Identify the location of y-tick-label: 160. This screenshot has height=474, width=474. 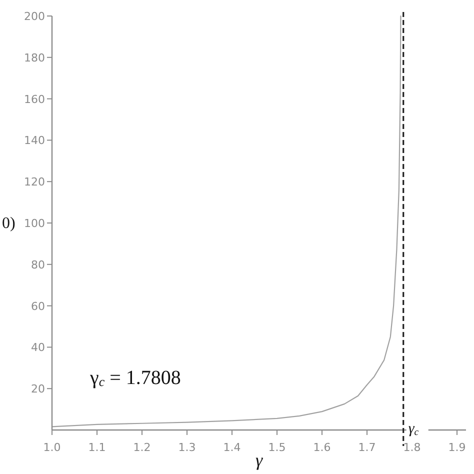
(34, 99).